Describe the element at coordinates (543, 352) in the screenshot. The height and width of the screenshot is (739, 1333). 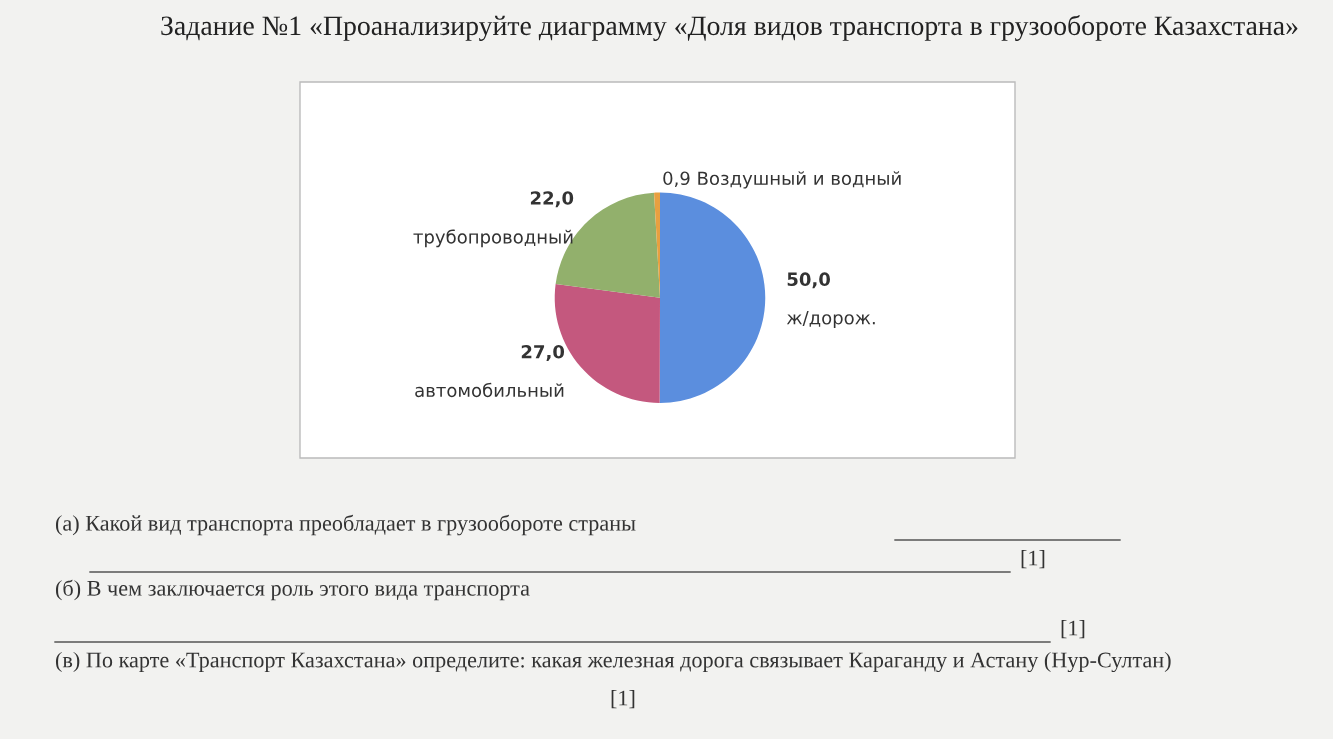
I see `data-label: 27,0` at that location.